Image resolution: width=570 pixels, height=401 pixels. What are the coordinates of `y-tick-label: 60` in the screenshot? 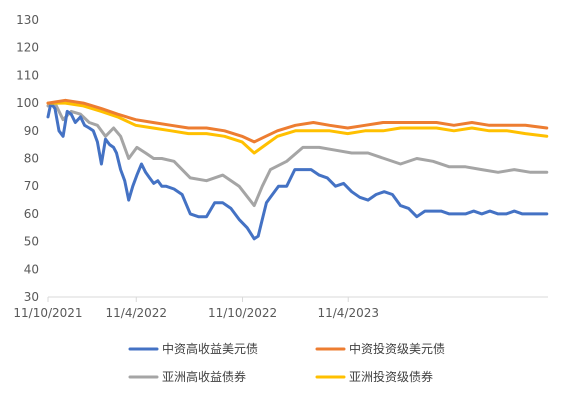 It's located at (31, 214).